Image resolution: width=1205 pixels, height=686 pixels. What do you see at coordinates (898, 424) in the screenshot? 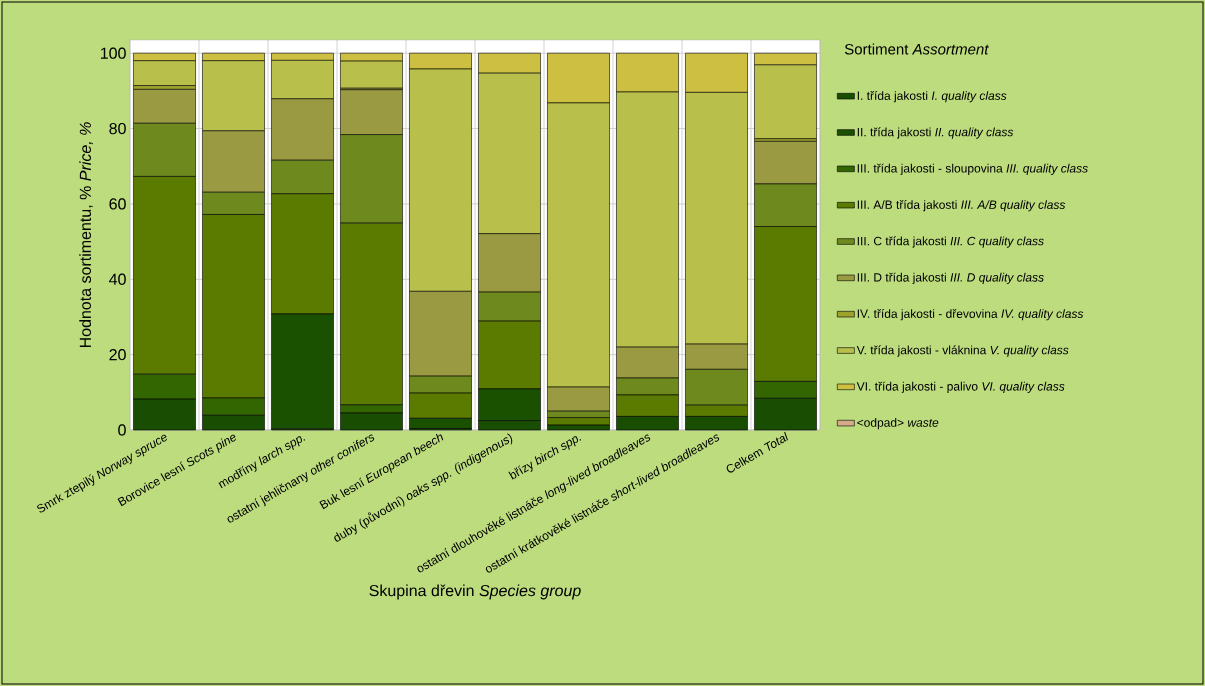
I see `legend-label: <odpad> waste` at bounding box center [898, 424].